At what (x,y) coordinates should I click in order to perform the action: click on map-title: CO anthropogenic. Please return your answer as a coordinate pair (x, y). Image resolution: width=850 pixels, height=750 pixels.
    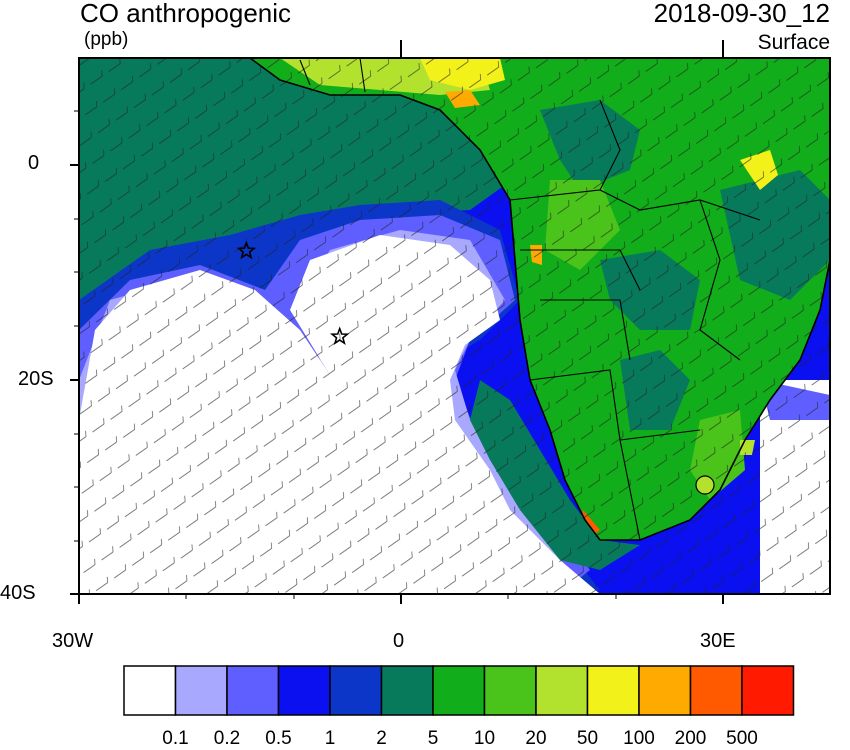
    Looking at the image, I should click on (186, 14).